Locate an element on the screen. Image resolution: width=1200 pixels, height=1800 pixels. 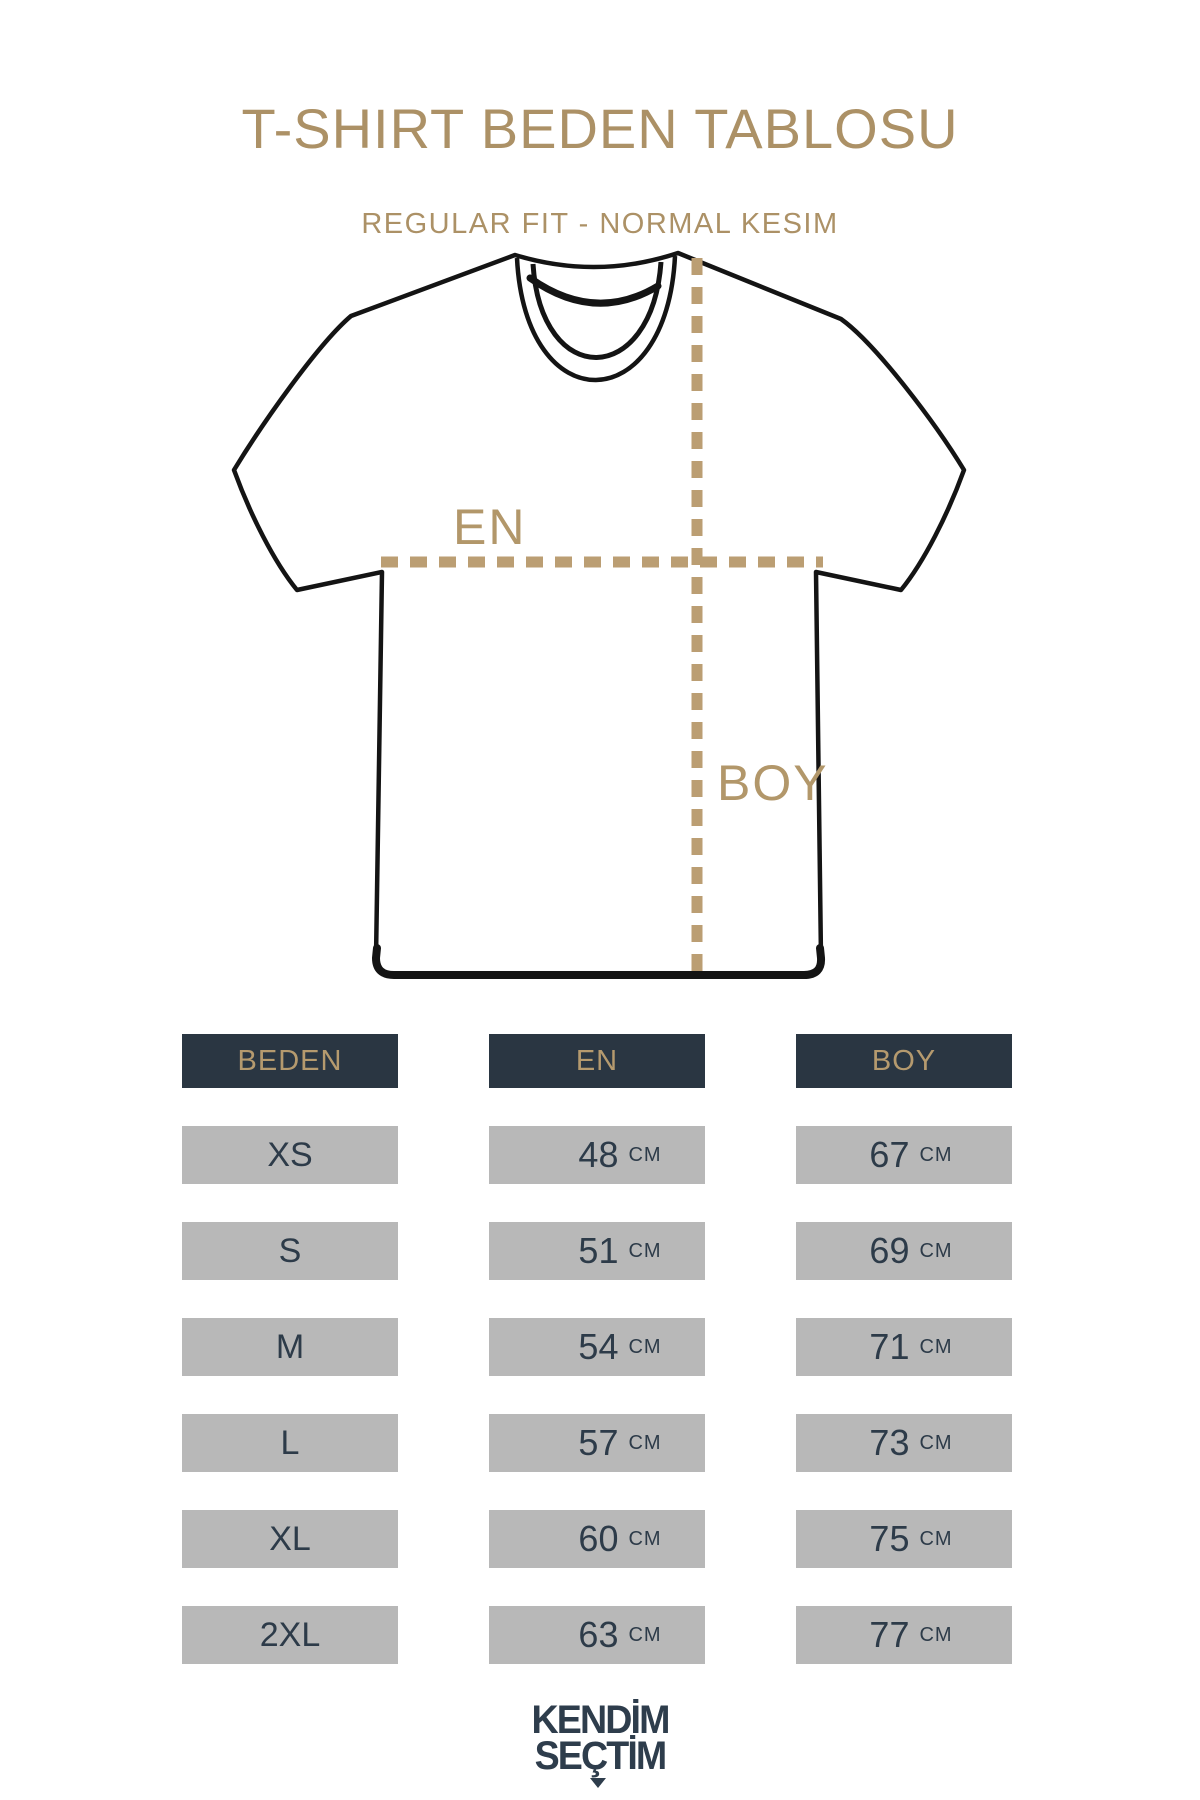
size-cell-m: M is located at coordinates (290, 1347).